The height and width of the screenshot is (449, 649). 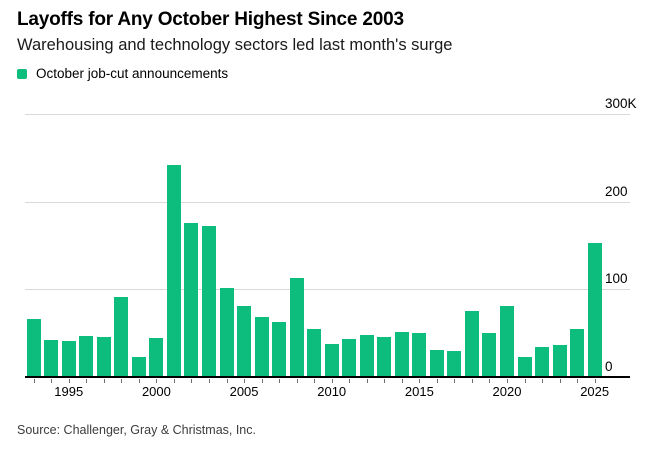 I want to click on x-axis-tick-2012, so click(x=367, y=381).